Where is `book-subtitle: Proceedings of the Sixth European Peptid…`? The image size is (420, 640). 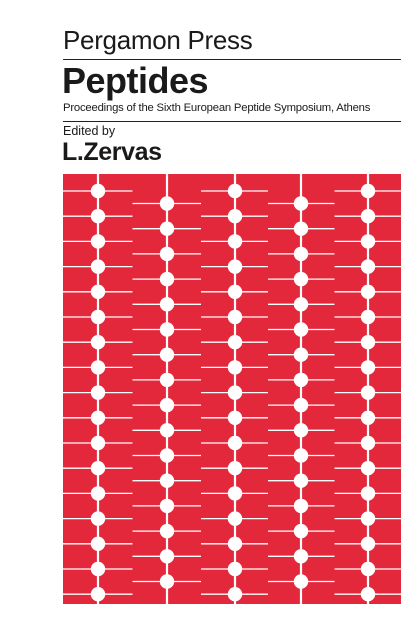
book-subtitle: Proceedings of the Sixth European Peptid… is located at coordinates (217, 108).